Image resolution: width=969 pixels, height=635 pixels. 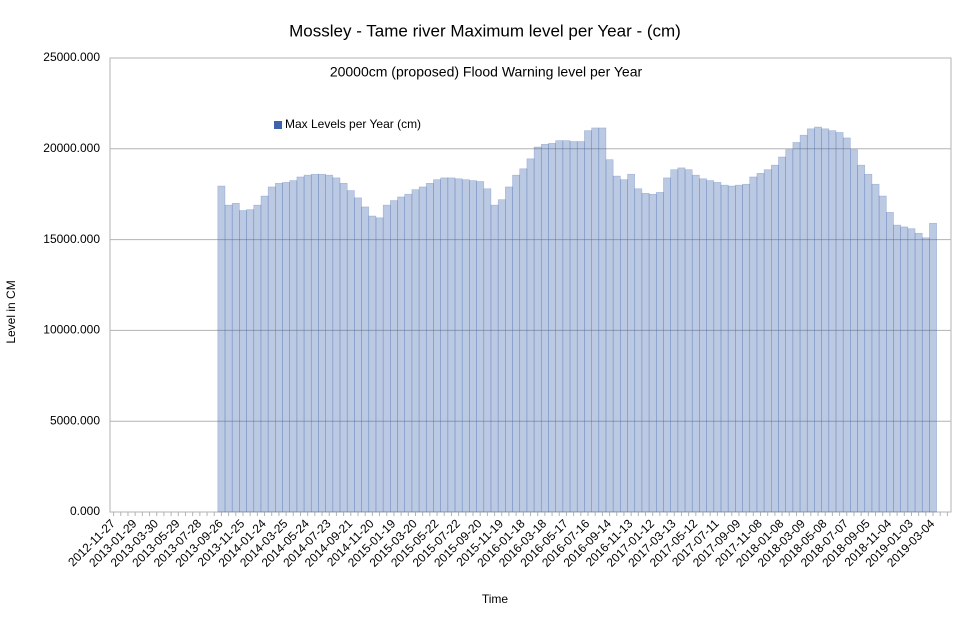 I want to click on x-axis-title: Time, so click(x=495, y=599).